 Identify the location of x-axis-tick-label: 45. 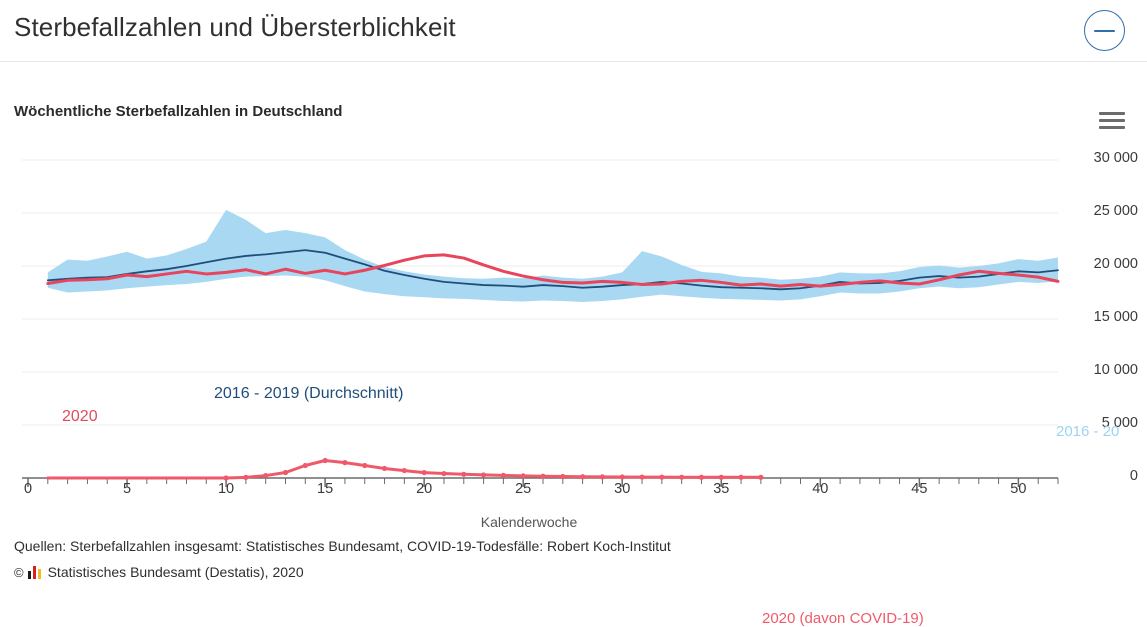
(919, 489).